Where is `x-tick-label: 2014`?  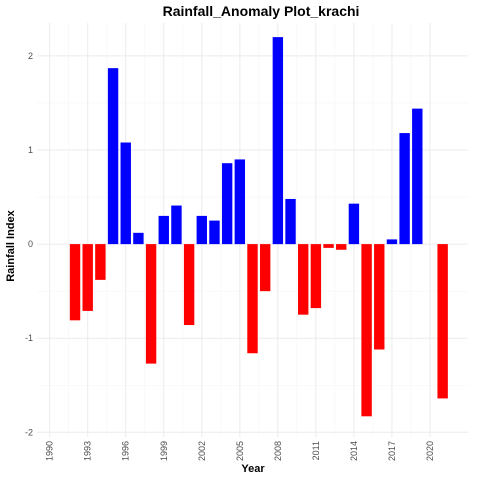 x-tick-label: 2014 is located at coordinates (354, 451).